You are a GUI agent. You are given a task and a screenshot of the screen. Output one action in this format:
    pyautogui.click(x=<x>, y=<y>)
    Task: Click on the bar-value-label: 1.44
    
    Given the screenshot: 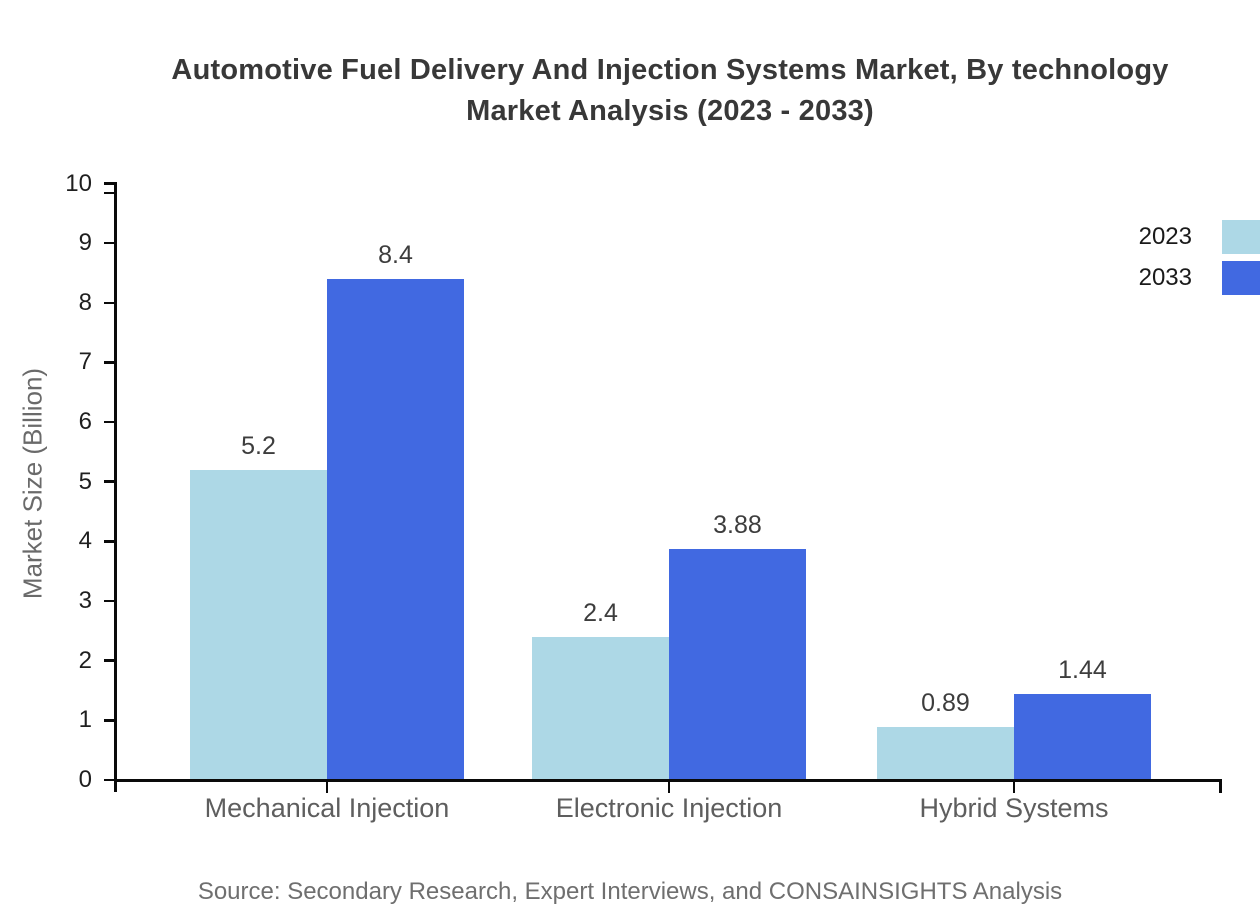 What is the action you would take?
    pyautogui.click(x=1082, y=670)
    